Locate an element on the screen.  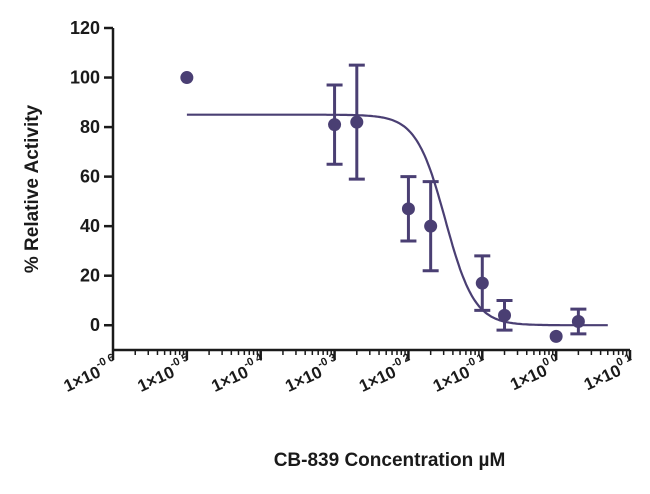
x-tick-label-group: 1×100 1 is located at coordinates (609, 373).